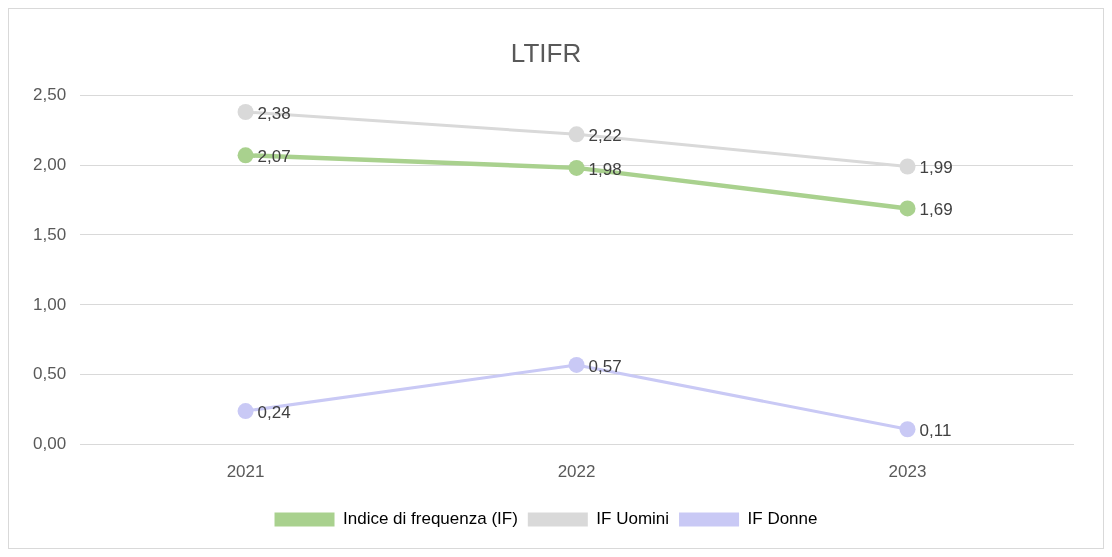 The image size is (1112, 557). I want to click on legend-label: Indice di frequenza (IF), so click(430, 519).